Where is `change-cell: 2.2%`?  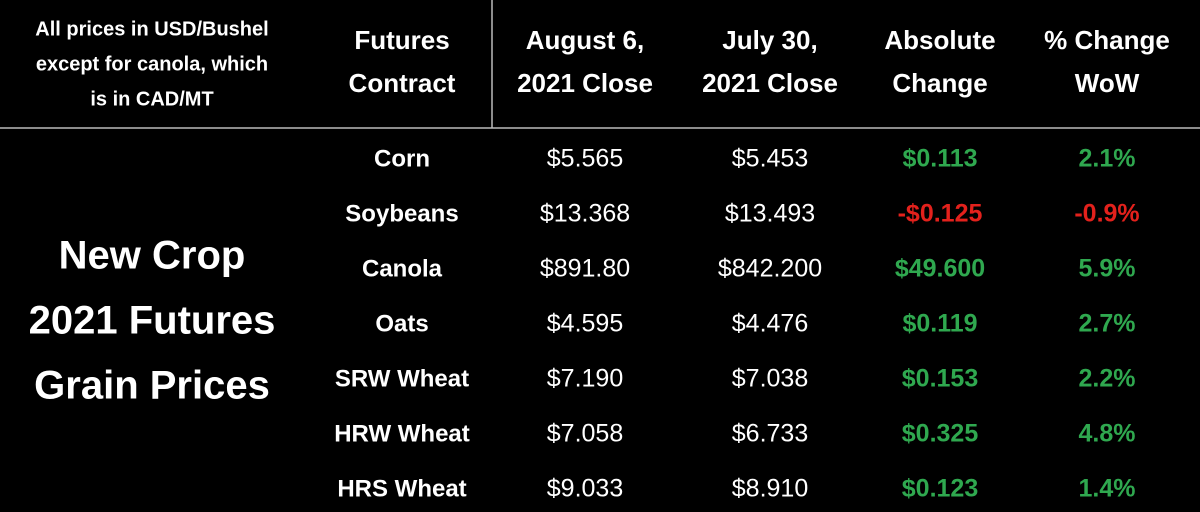 change-cell: 2.2% is located at coordinates (1107, 379).